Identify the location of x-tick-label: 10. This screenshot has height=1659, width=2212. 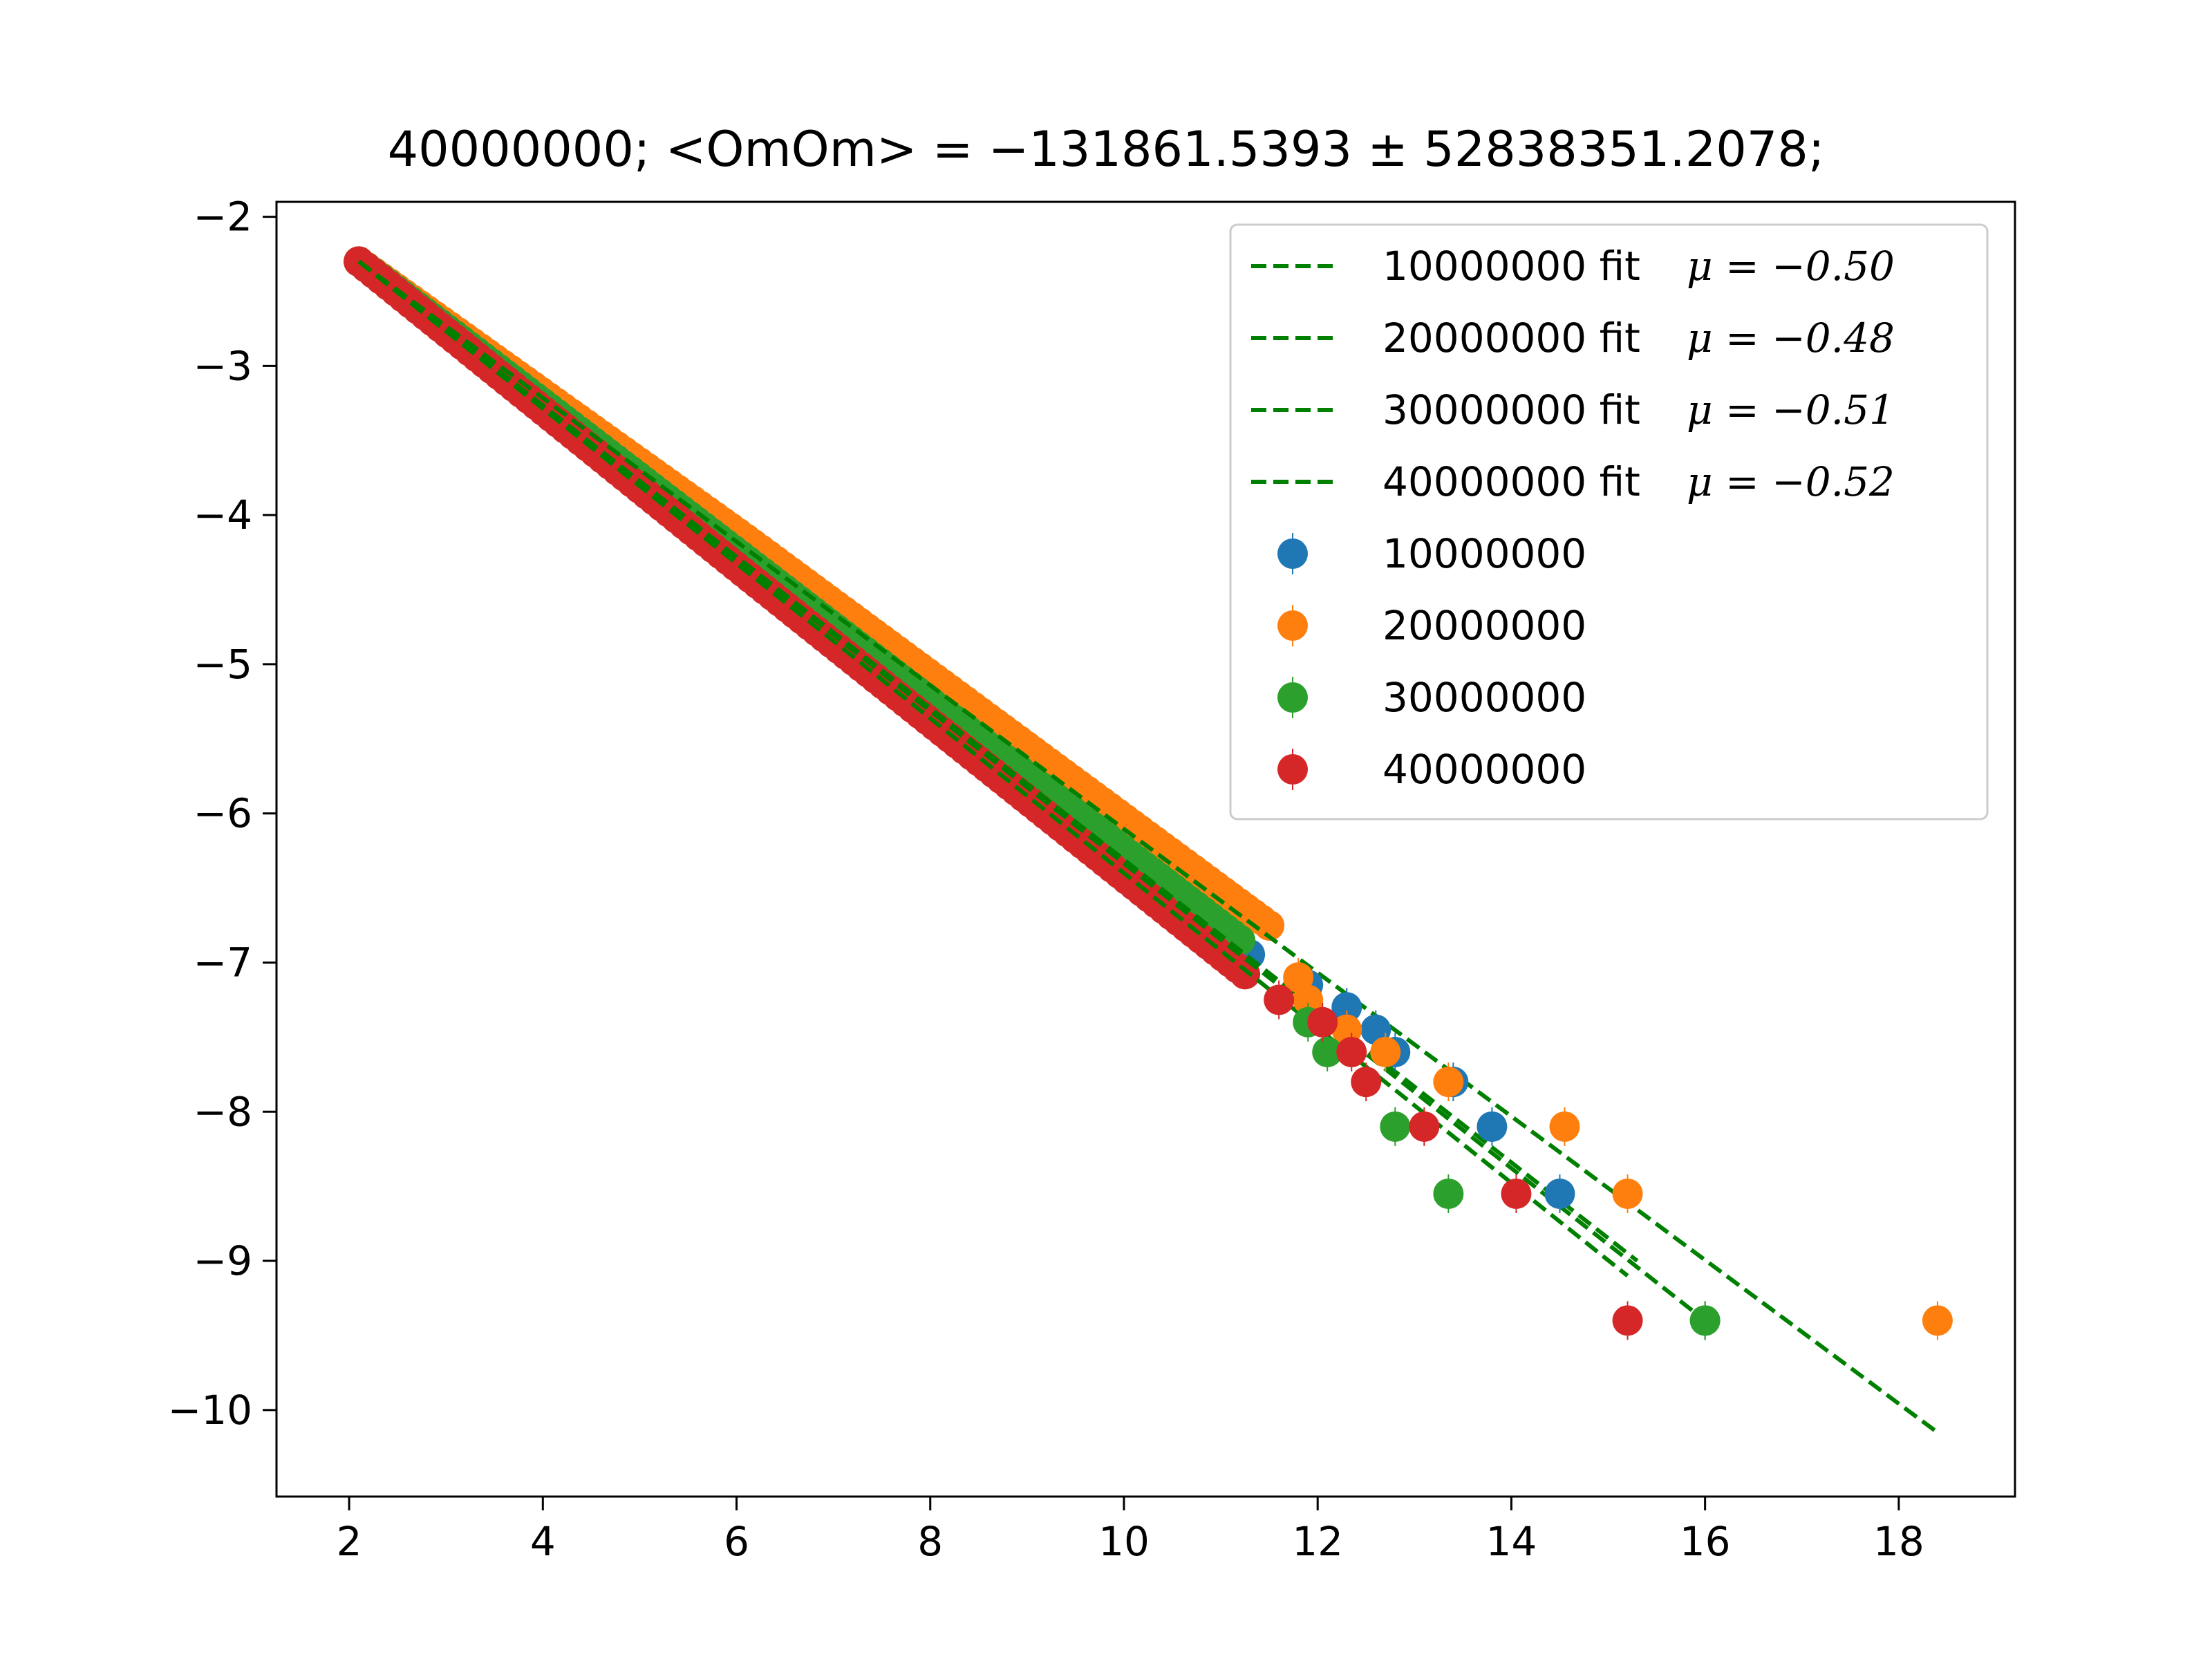
(1124, 1541).